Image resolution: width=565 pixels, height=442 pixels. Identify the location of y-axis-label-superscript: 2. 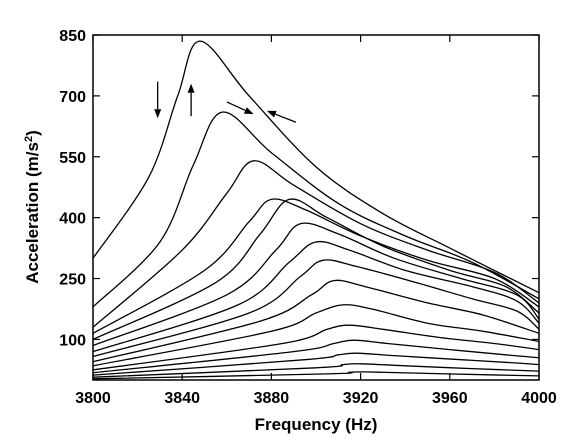
(29, 139).